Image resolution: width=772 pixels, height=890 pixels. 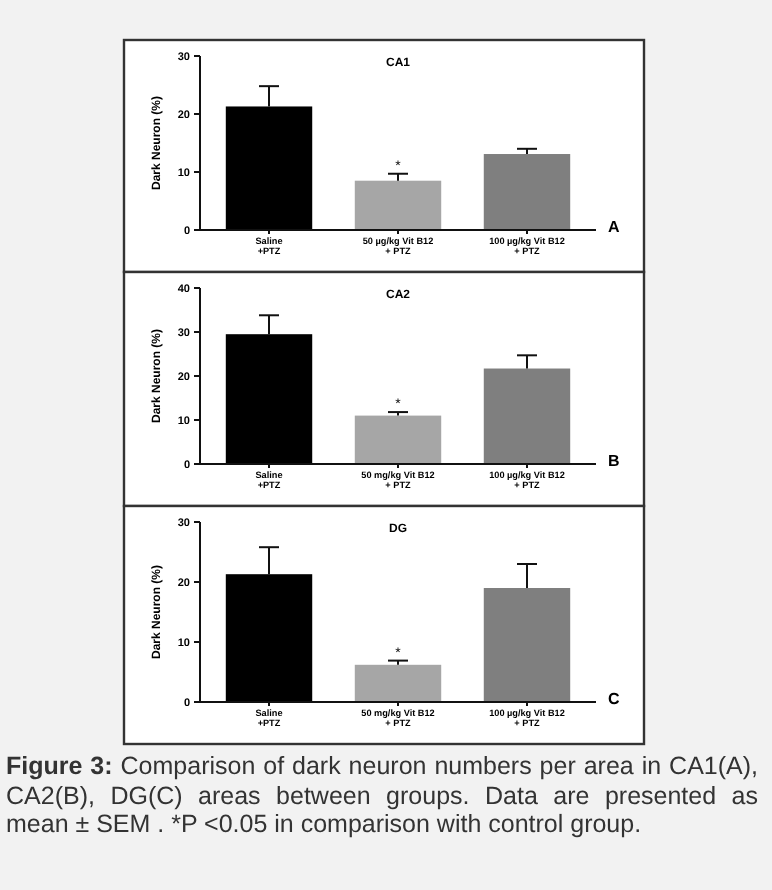 What do you see at coordinates (382, 795) in the screenshot?
I see `caption: Figure 3: Comparison of dark neuron numbers per area in CA1(A), CA2(B), DG(C) areas between groups. Data are presented as mean ± SEM . *P <0.05 in comparison with control group.` at bounding box center [382, 795].